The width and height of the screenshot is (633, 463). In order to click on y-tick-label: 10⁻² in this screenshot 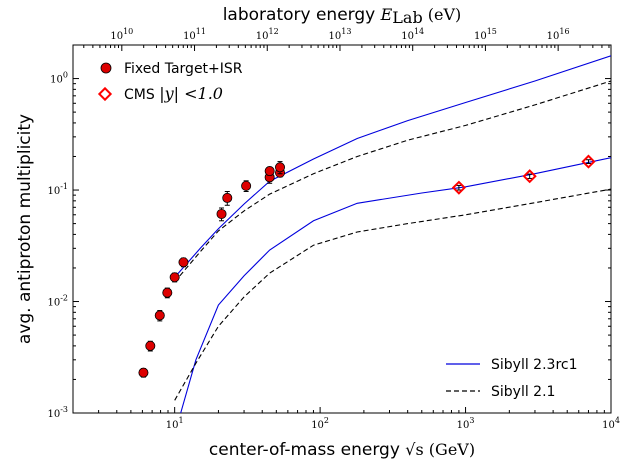, I will do `click(57, 301)`.